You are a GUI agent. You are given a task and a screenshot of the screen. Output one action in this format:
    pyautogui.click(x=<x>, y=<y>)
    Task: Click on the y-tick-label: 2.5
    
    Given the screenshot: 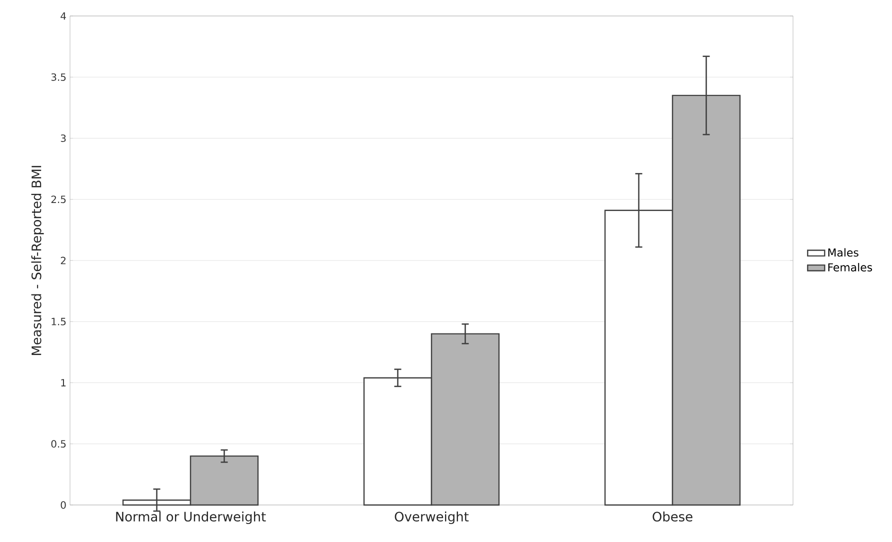 What is the action you would take?
    pyautogui.click(x=58, y=200)
    